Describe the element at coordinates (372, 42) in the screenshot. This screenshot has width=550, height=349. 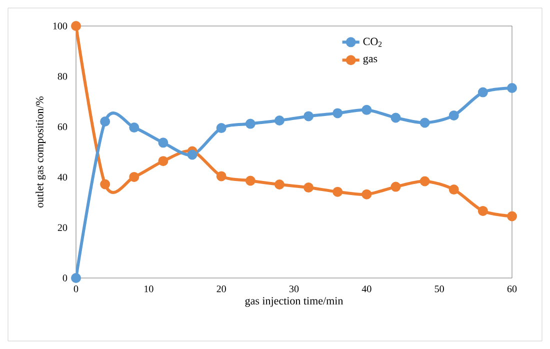
I see `legend-label: CO$_{2}$` at that location.